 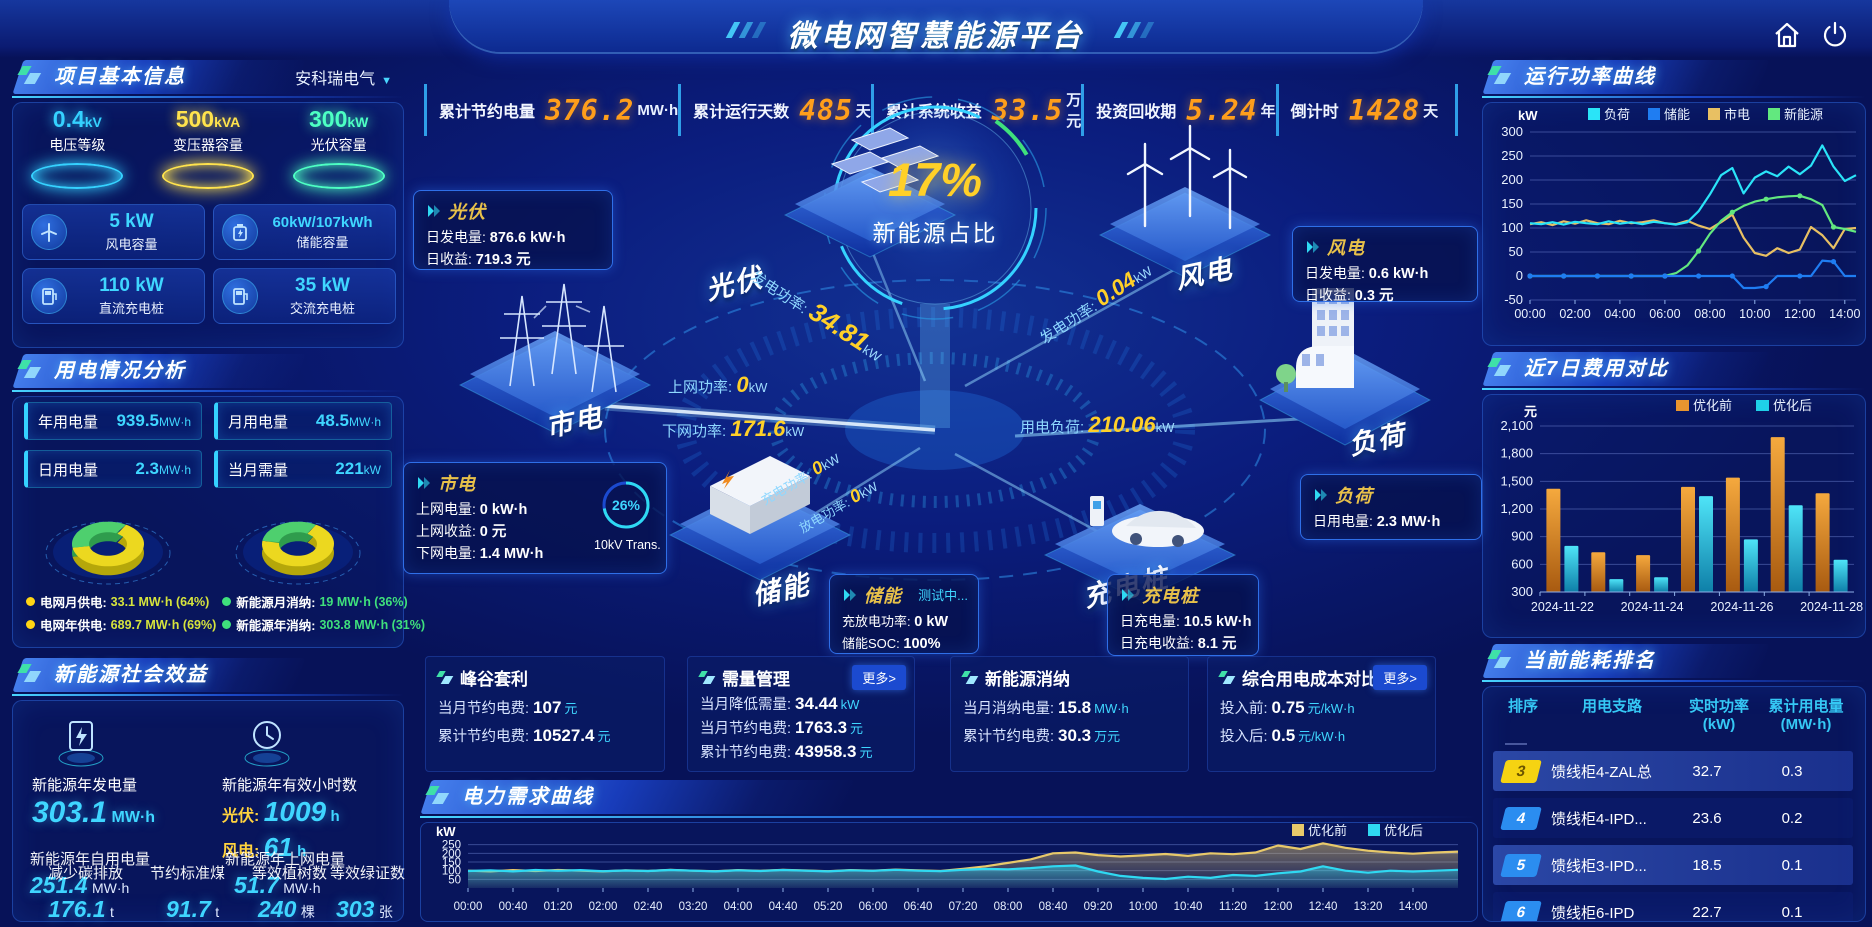 What do you see at coordinates (1617, 114) in the screenshot?
I see `svg-text: 负荷` at bounding box center [1617, 114].